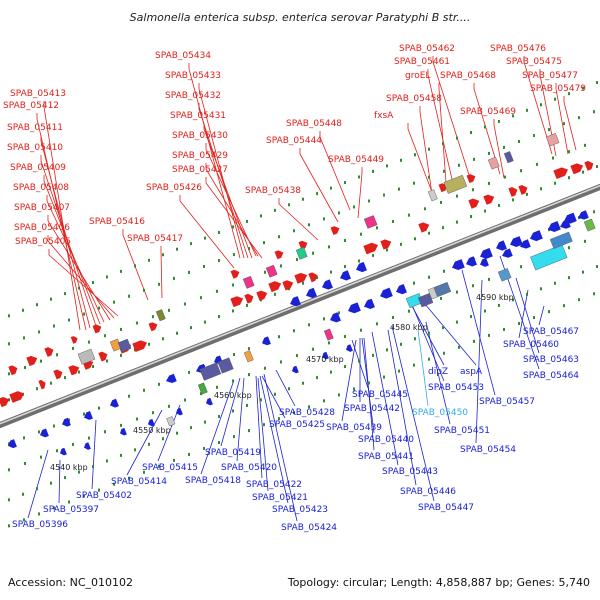 The width and height of the screenshot is (600, 600). Describe the element at coordinates (468, 76) in the screenshot. I see `forward-gene-label: SPAB_05468` at that location.